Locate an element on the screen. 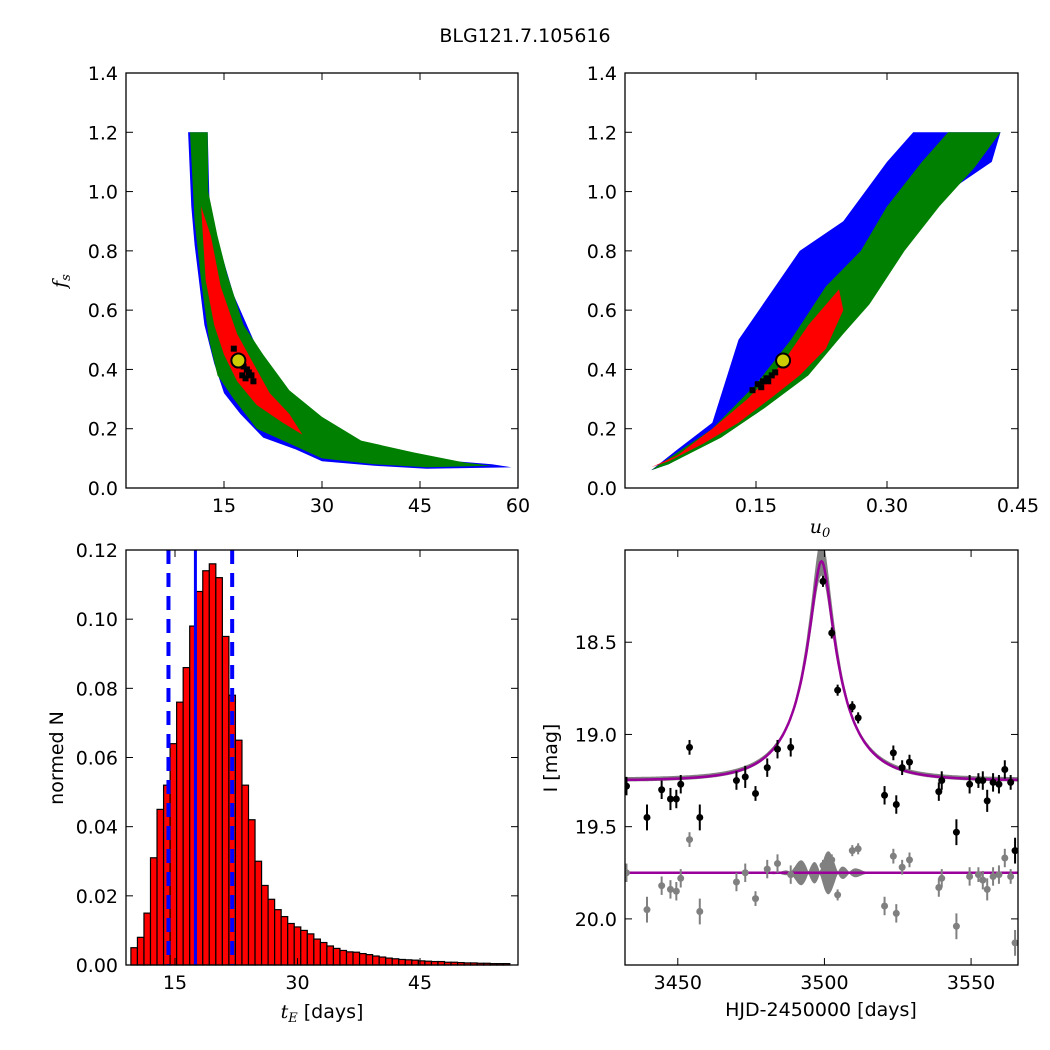 The height and width of the screenshot is (1050, 1050). y-tick-label: 0.04 is located at coordinates (97, 828).